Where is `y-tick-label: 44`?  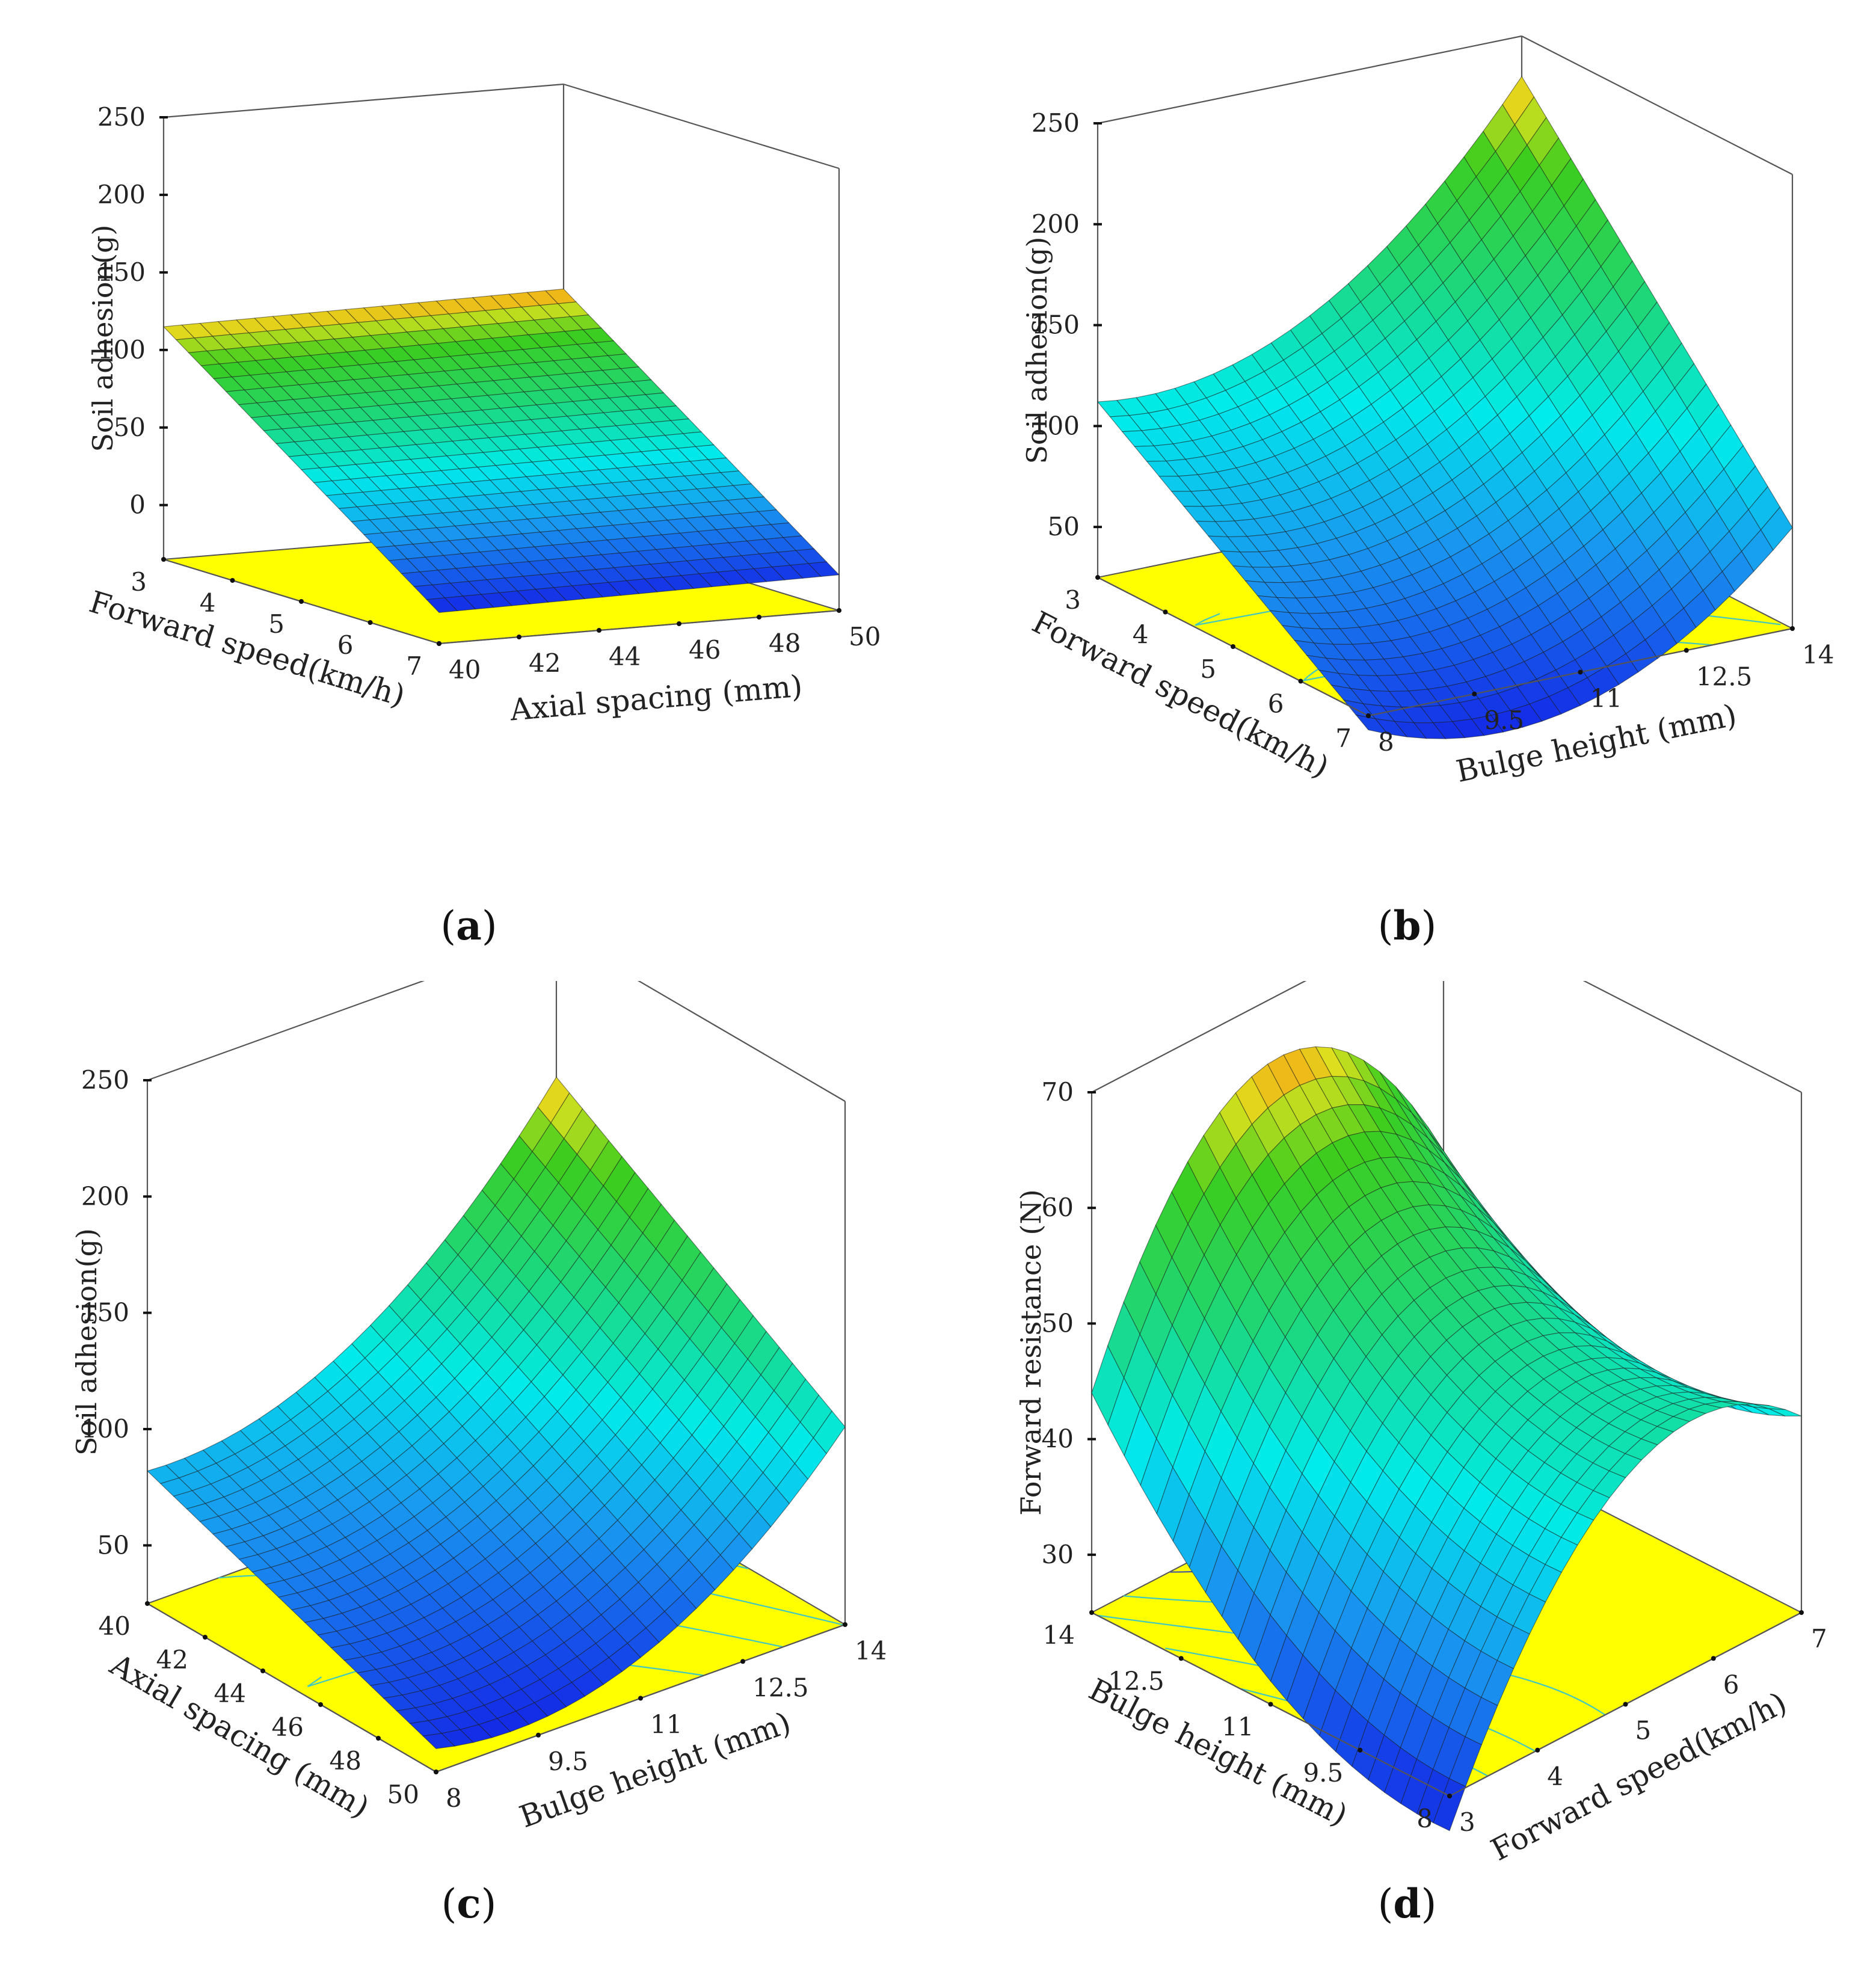 y-tick-label: 44 is located at coordinates (230, 1693).